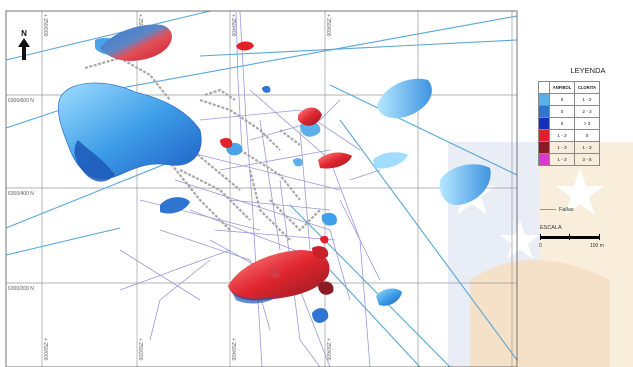  Describe the element at coordinates (21, 289) in the screenshot. I see `northing-label-3: 6300/200 N` at that location.